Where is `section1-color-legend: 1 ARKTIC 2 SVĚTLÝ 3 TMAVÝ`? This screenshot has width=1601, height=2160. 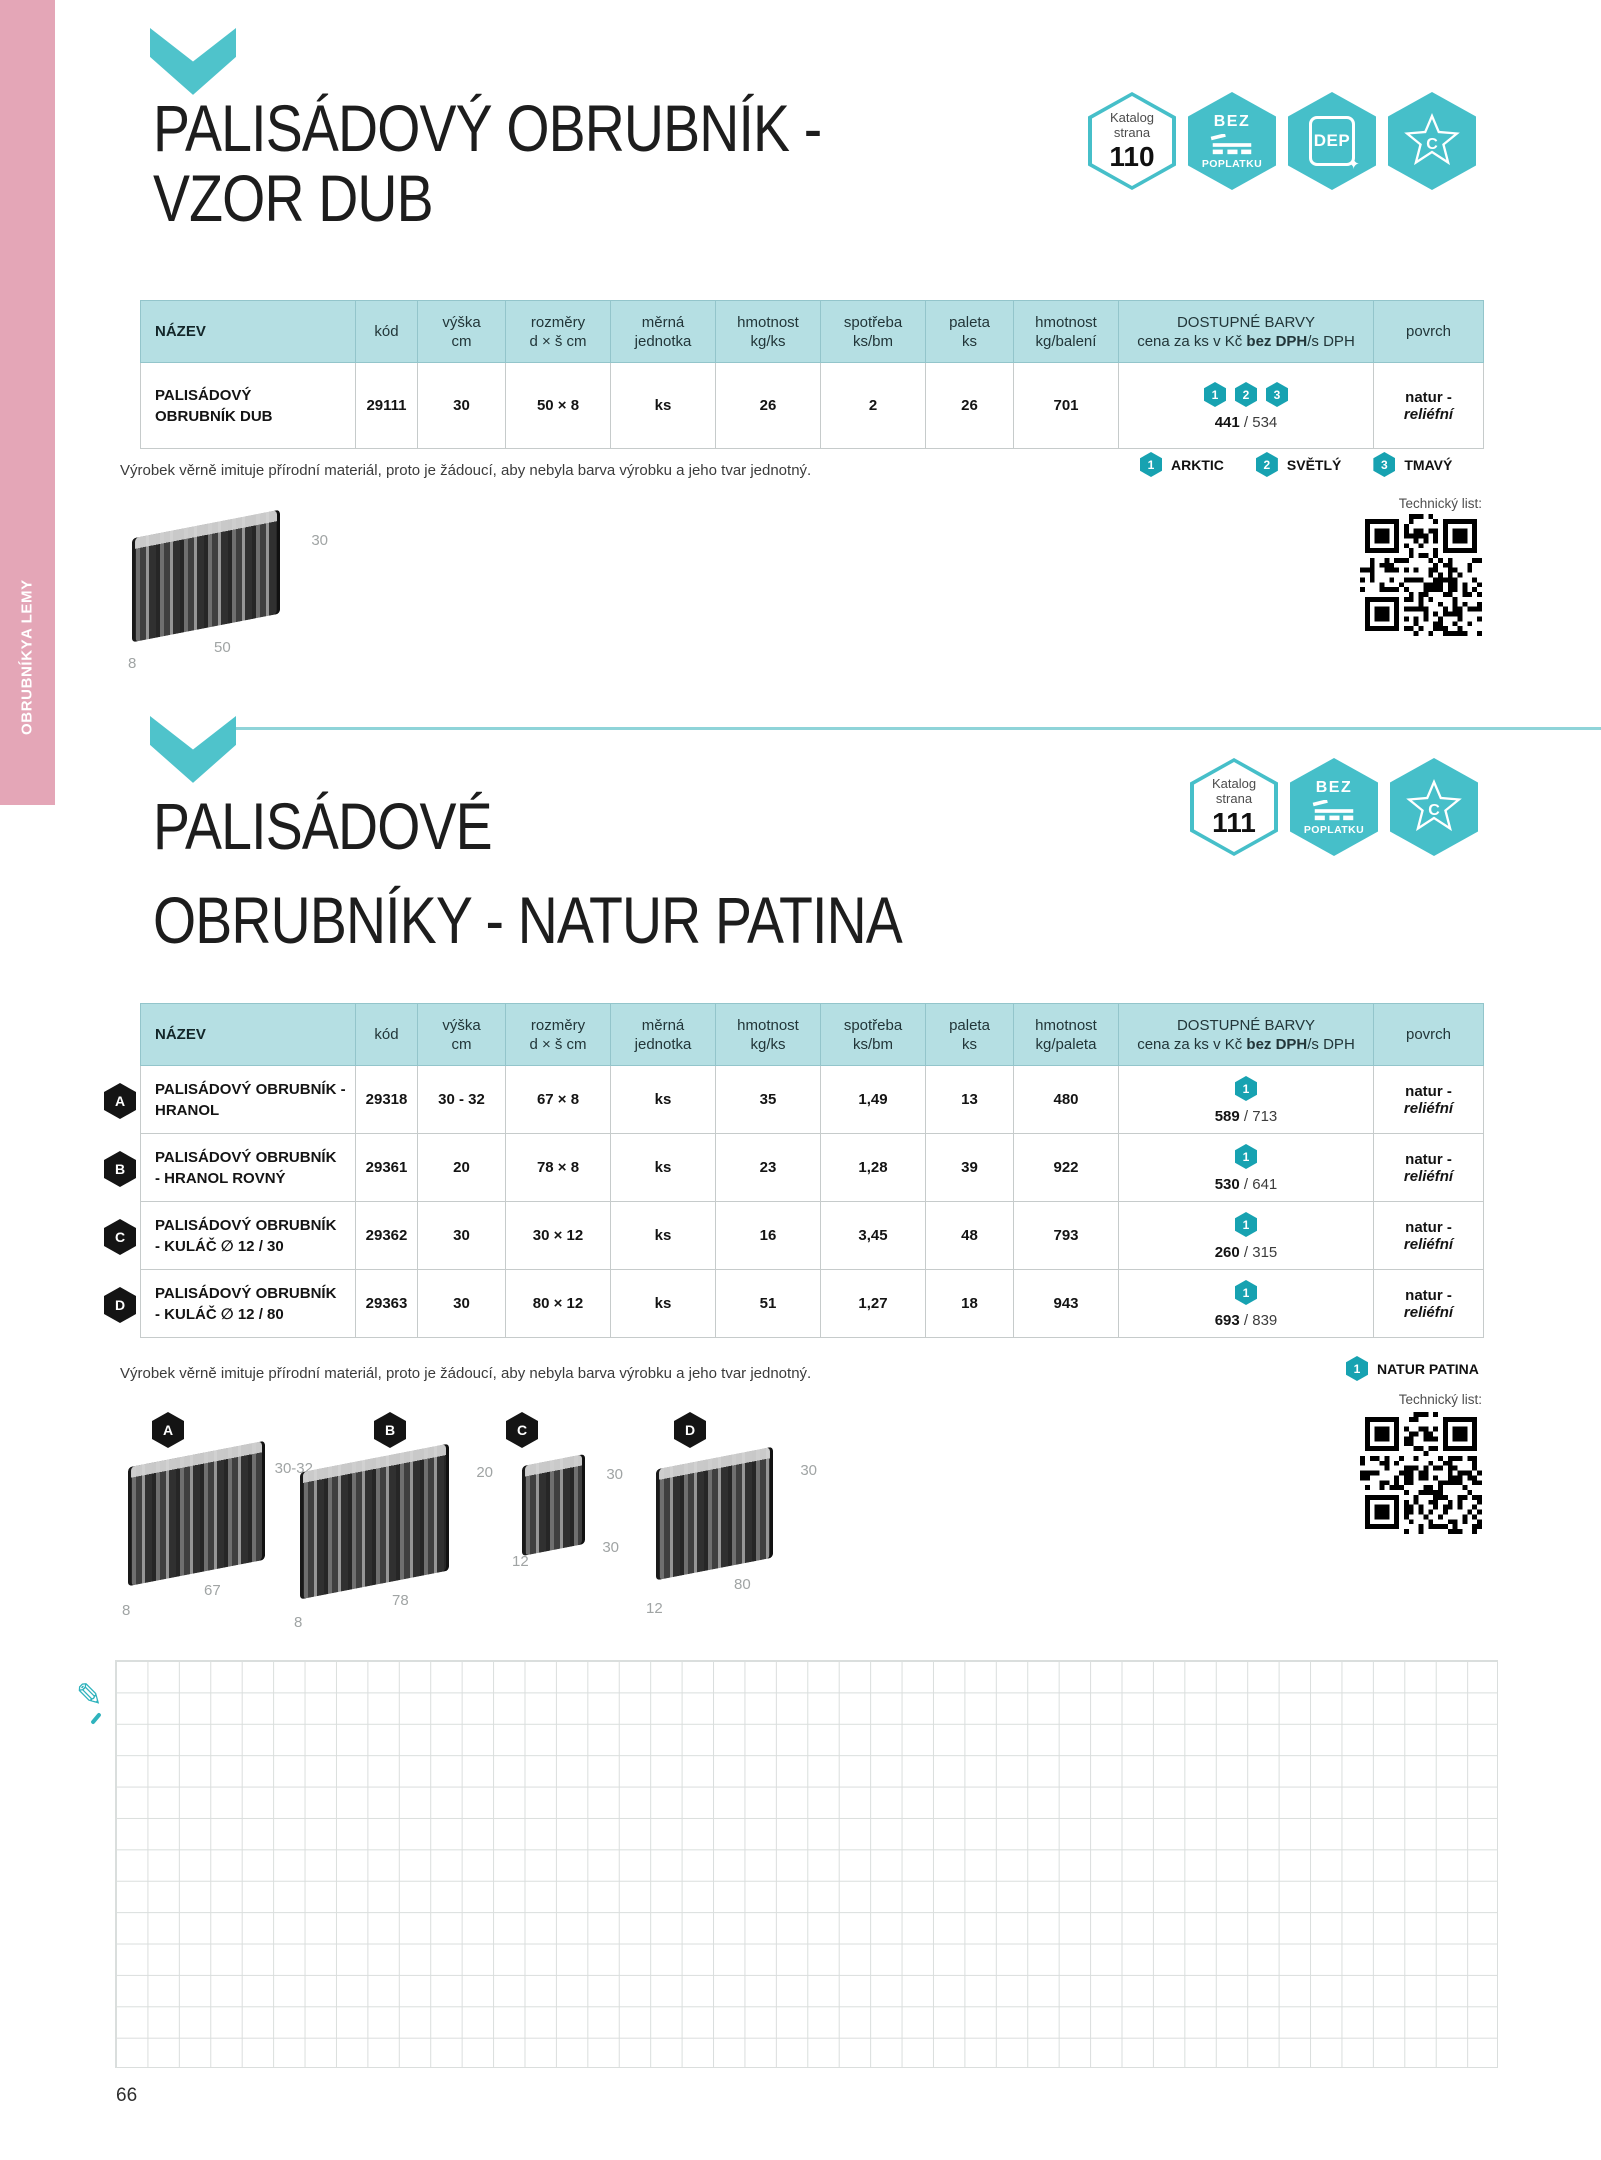
section1-color-legend: 1 ARKTIC 2 SVĚTLÝ 3 TMAVÝ is located at coordinates (1296, 464).